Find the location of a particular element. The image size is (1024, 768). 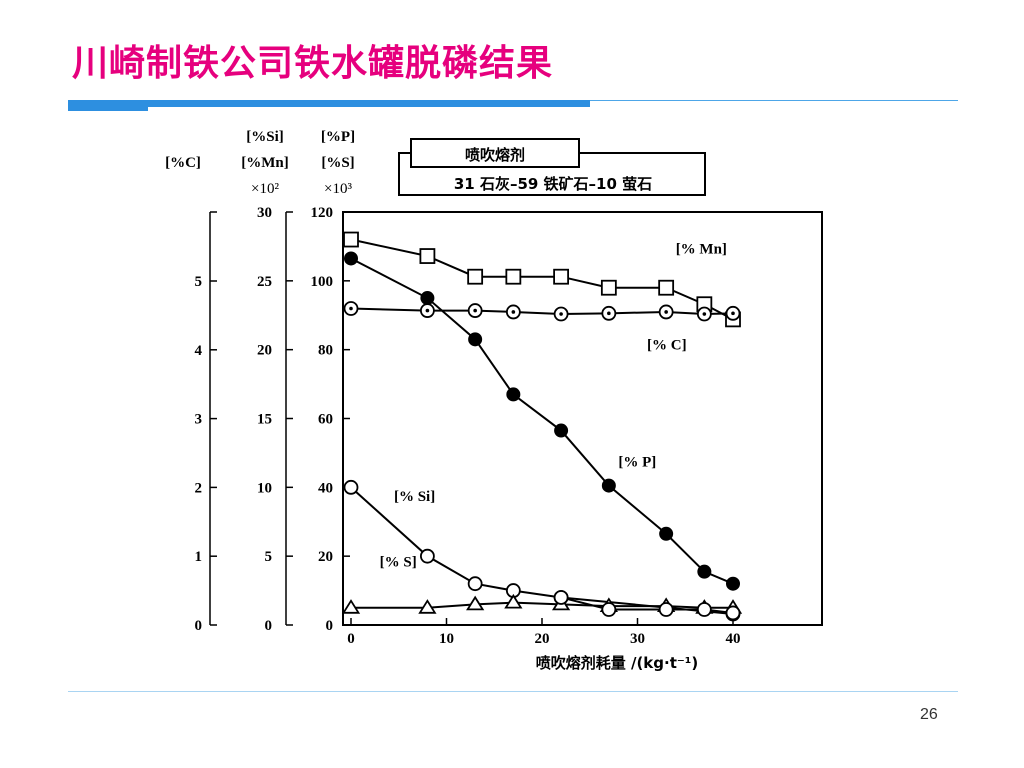

series-line-c is located at coordinates (542, 311).